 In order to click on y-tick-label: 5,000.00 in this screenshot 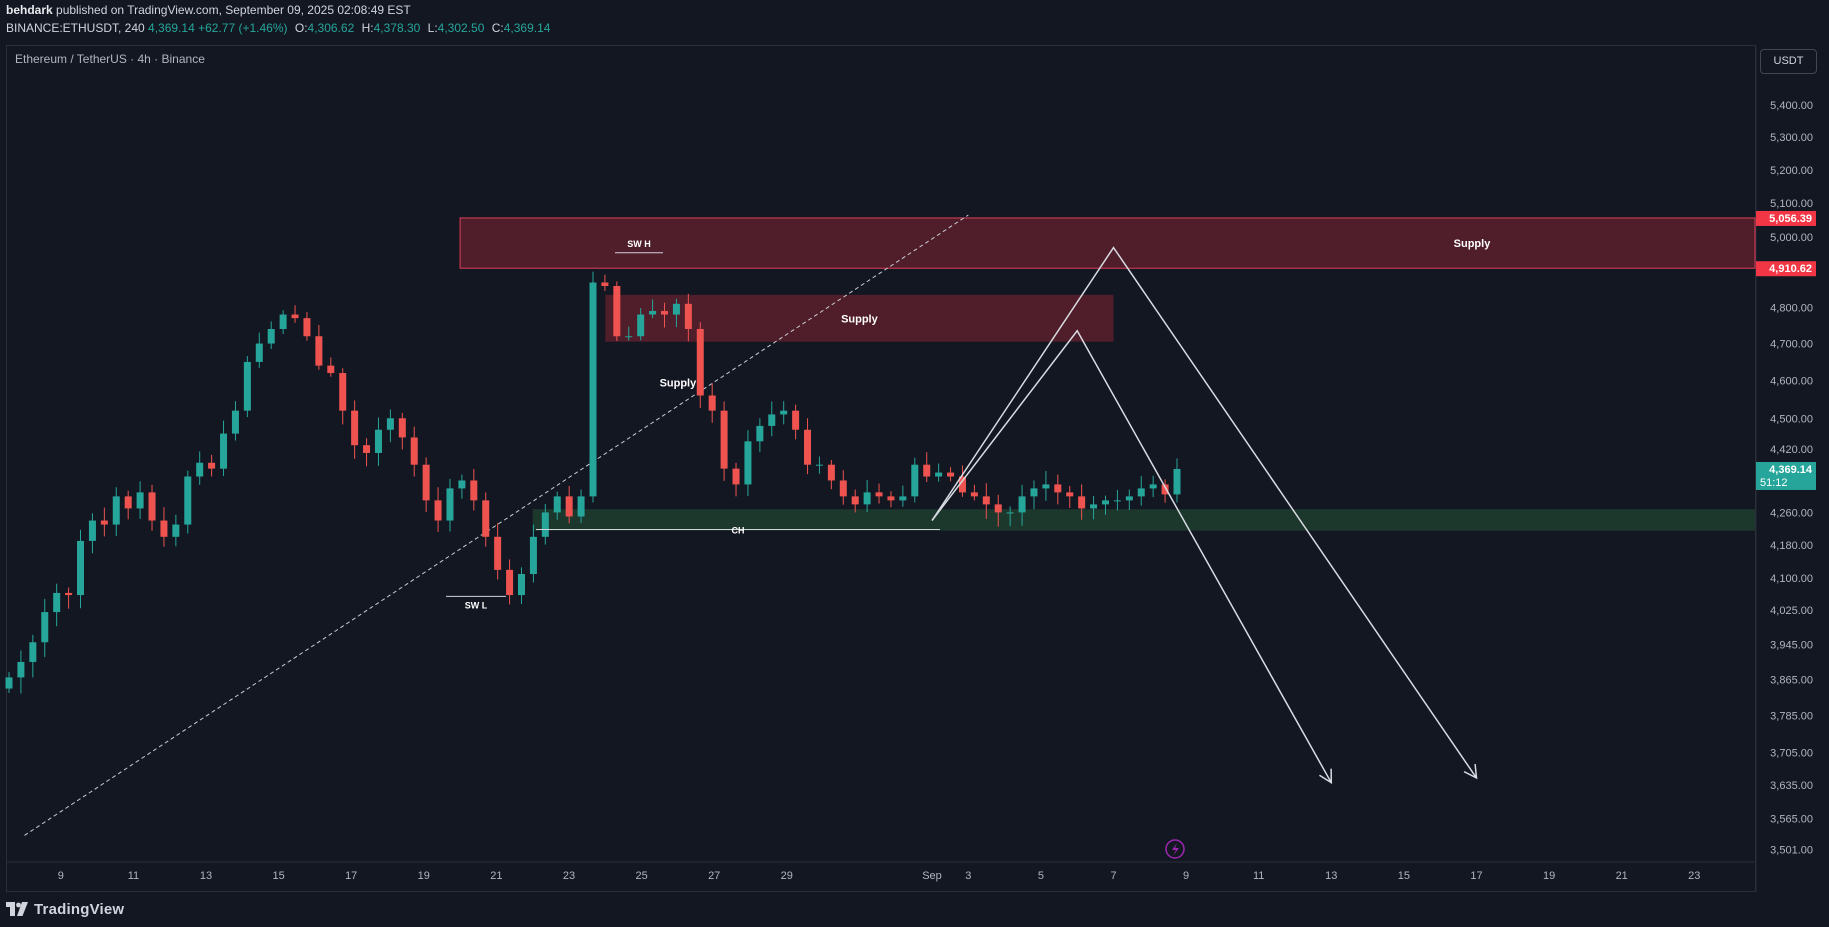, I will do `click(1791, 238)`.